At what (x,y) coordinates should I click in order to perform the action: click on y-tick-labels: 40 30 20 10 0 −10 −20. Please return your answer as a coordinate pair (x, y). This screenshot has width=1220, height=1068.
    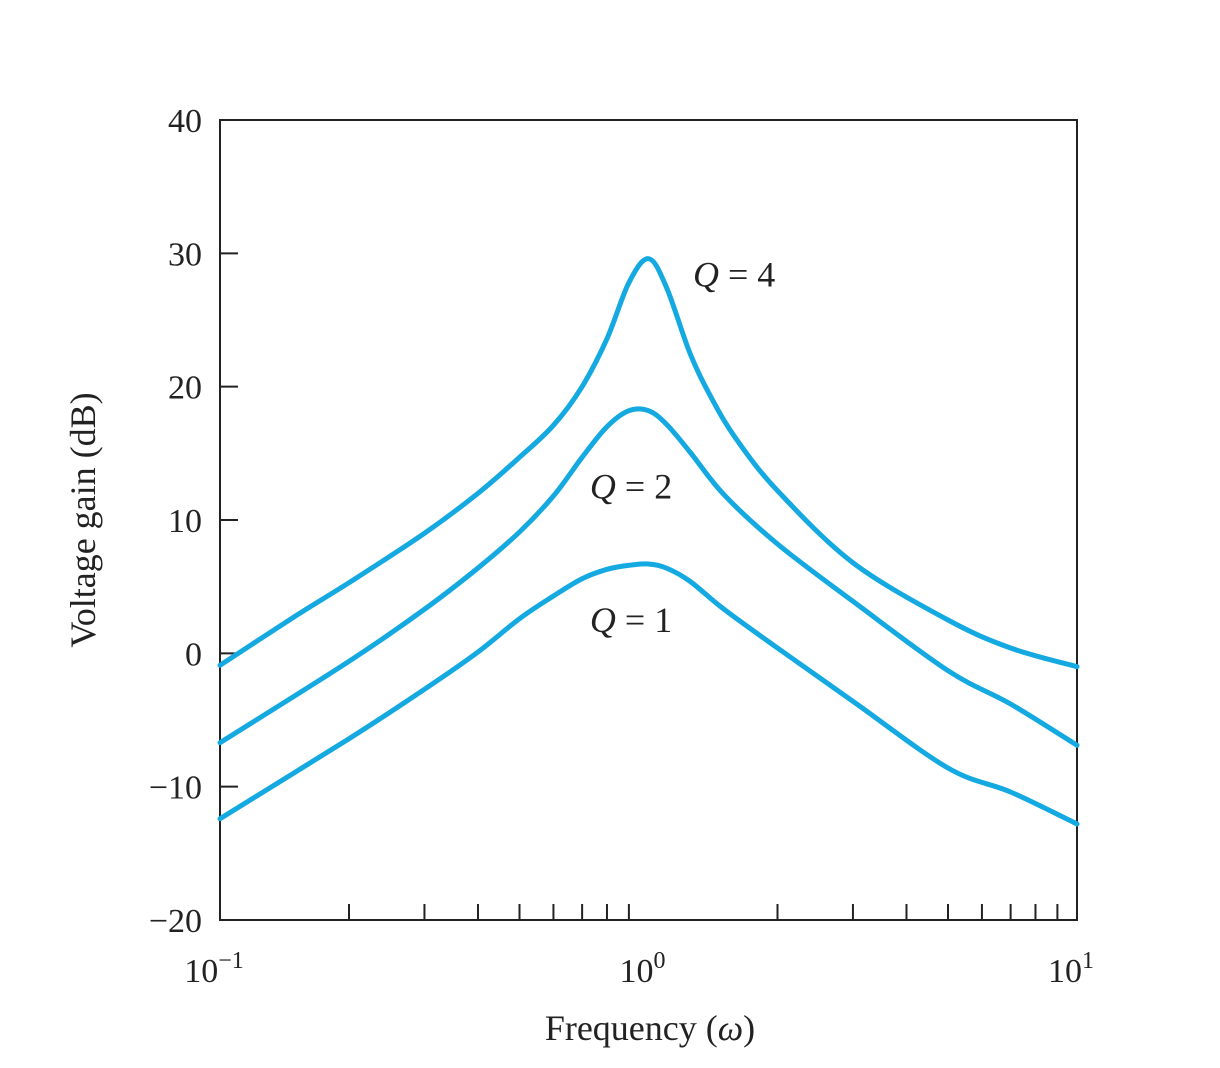
    Looking at the image, I should click on (175, 521).